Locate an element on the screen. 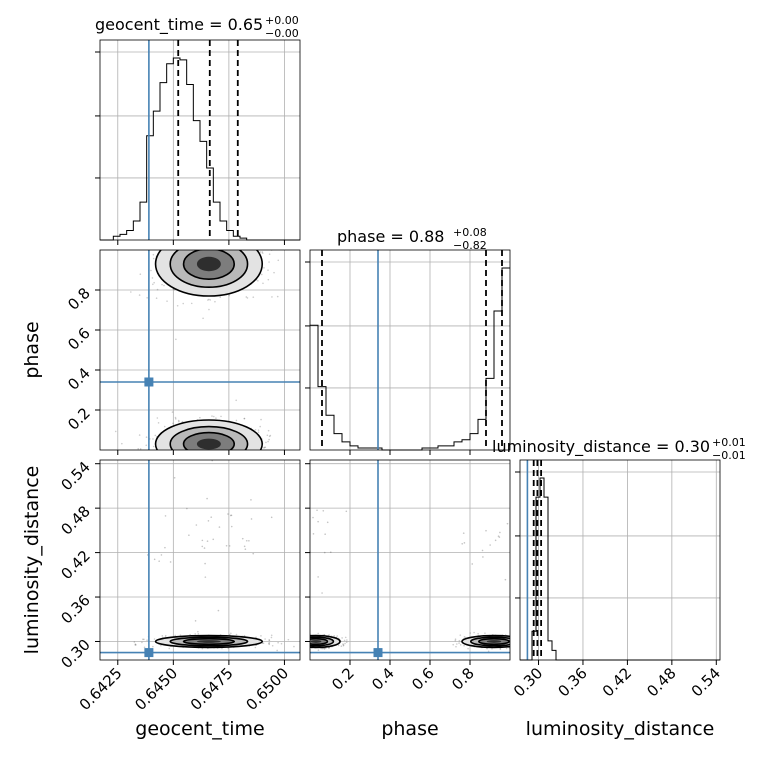 The image size is (760, 760). truth-marker is located at coordinates (149, 653).